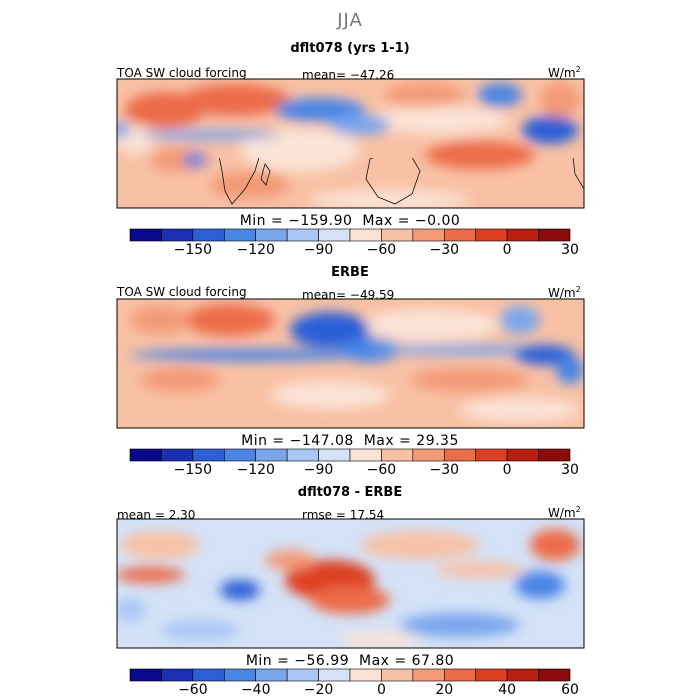 Image resolution: width=700 pixels, height=700 pixels. I want to click on colorbar-tick-label: 20, so click(444, 690).